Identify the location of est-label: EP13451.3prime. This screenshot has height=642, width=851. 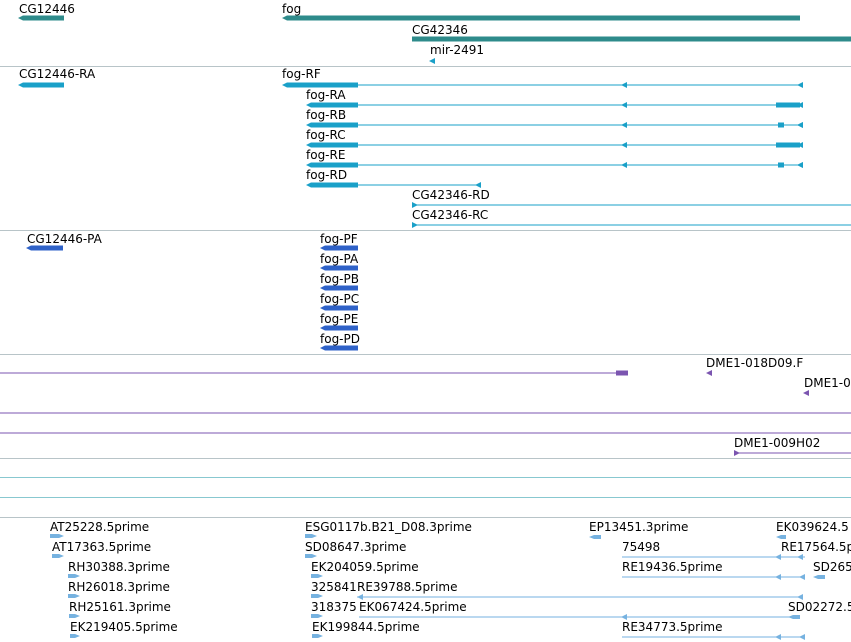
(639, 527).